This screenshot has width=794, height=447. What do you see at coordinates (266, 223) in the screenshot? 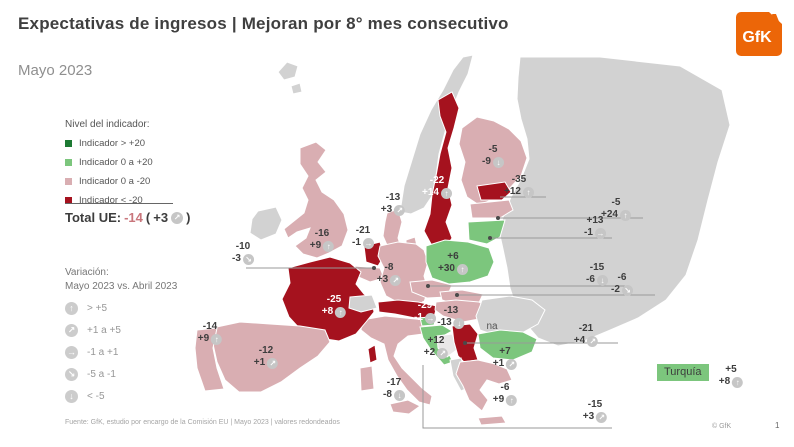
I see `country-ireland` at bounding box center [266, 223].